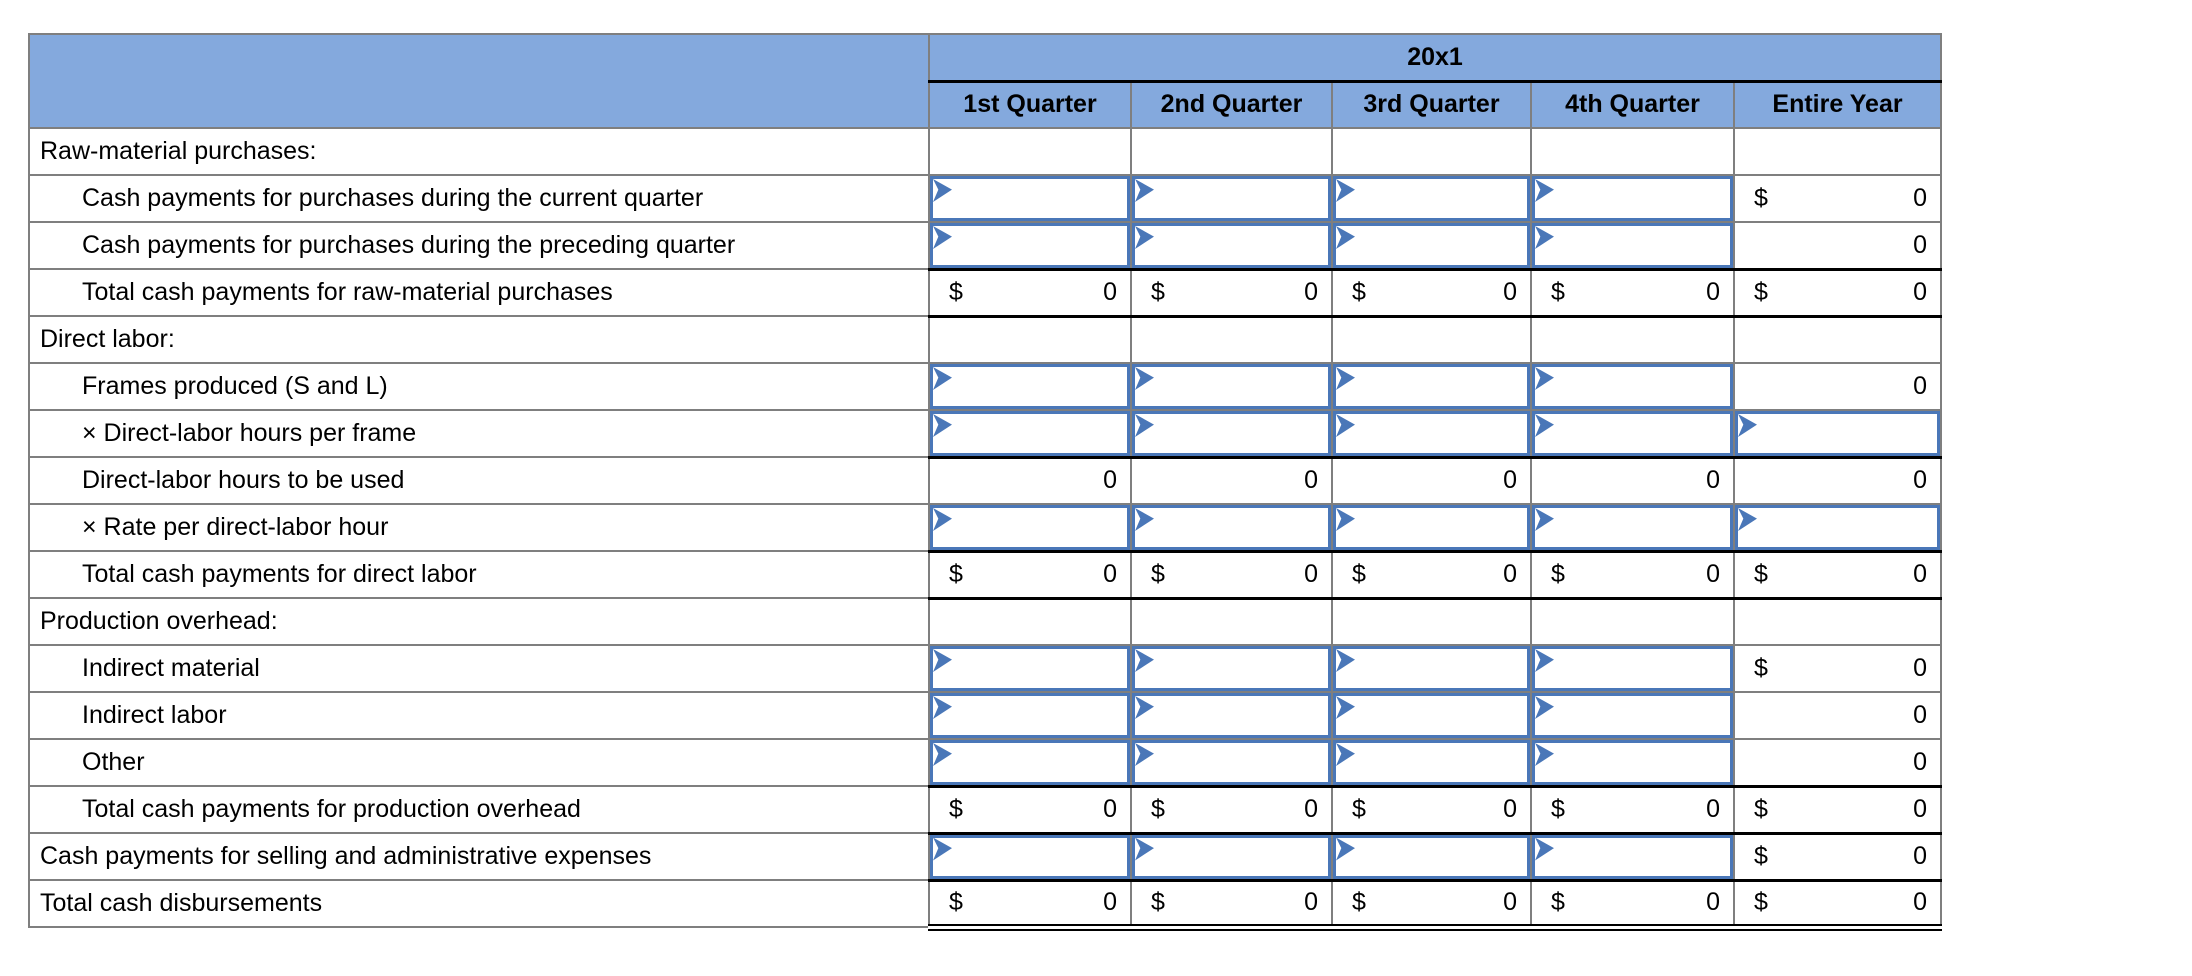 The width and height of the screenshot is (2192, 976). What do you see at coordinates (479, 715) in the screenshot?
I see `row-label: Indirect labor` at bounding box center [479, 715].